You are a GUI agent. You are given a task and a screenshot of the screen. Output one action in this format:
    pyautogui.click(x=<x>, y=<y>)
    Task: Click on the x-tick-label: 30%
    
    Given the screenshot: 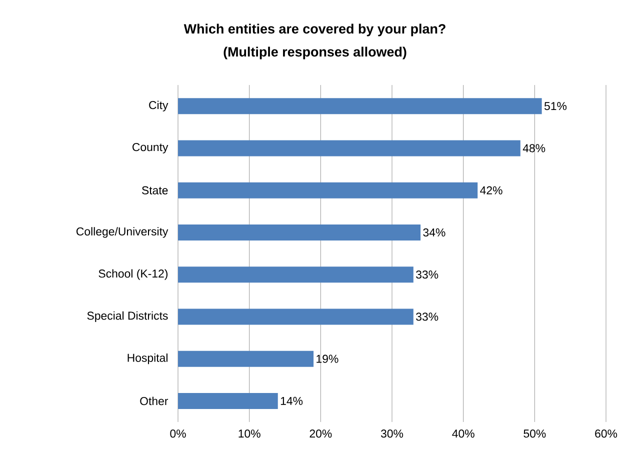 What is the action you would take?
    pyautogui.click(x=392, y=434)
    